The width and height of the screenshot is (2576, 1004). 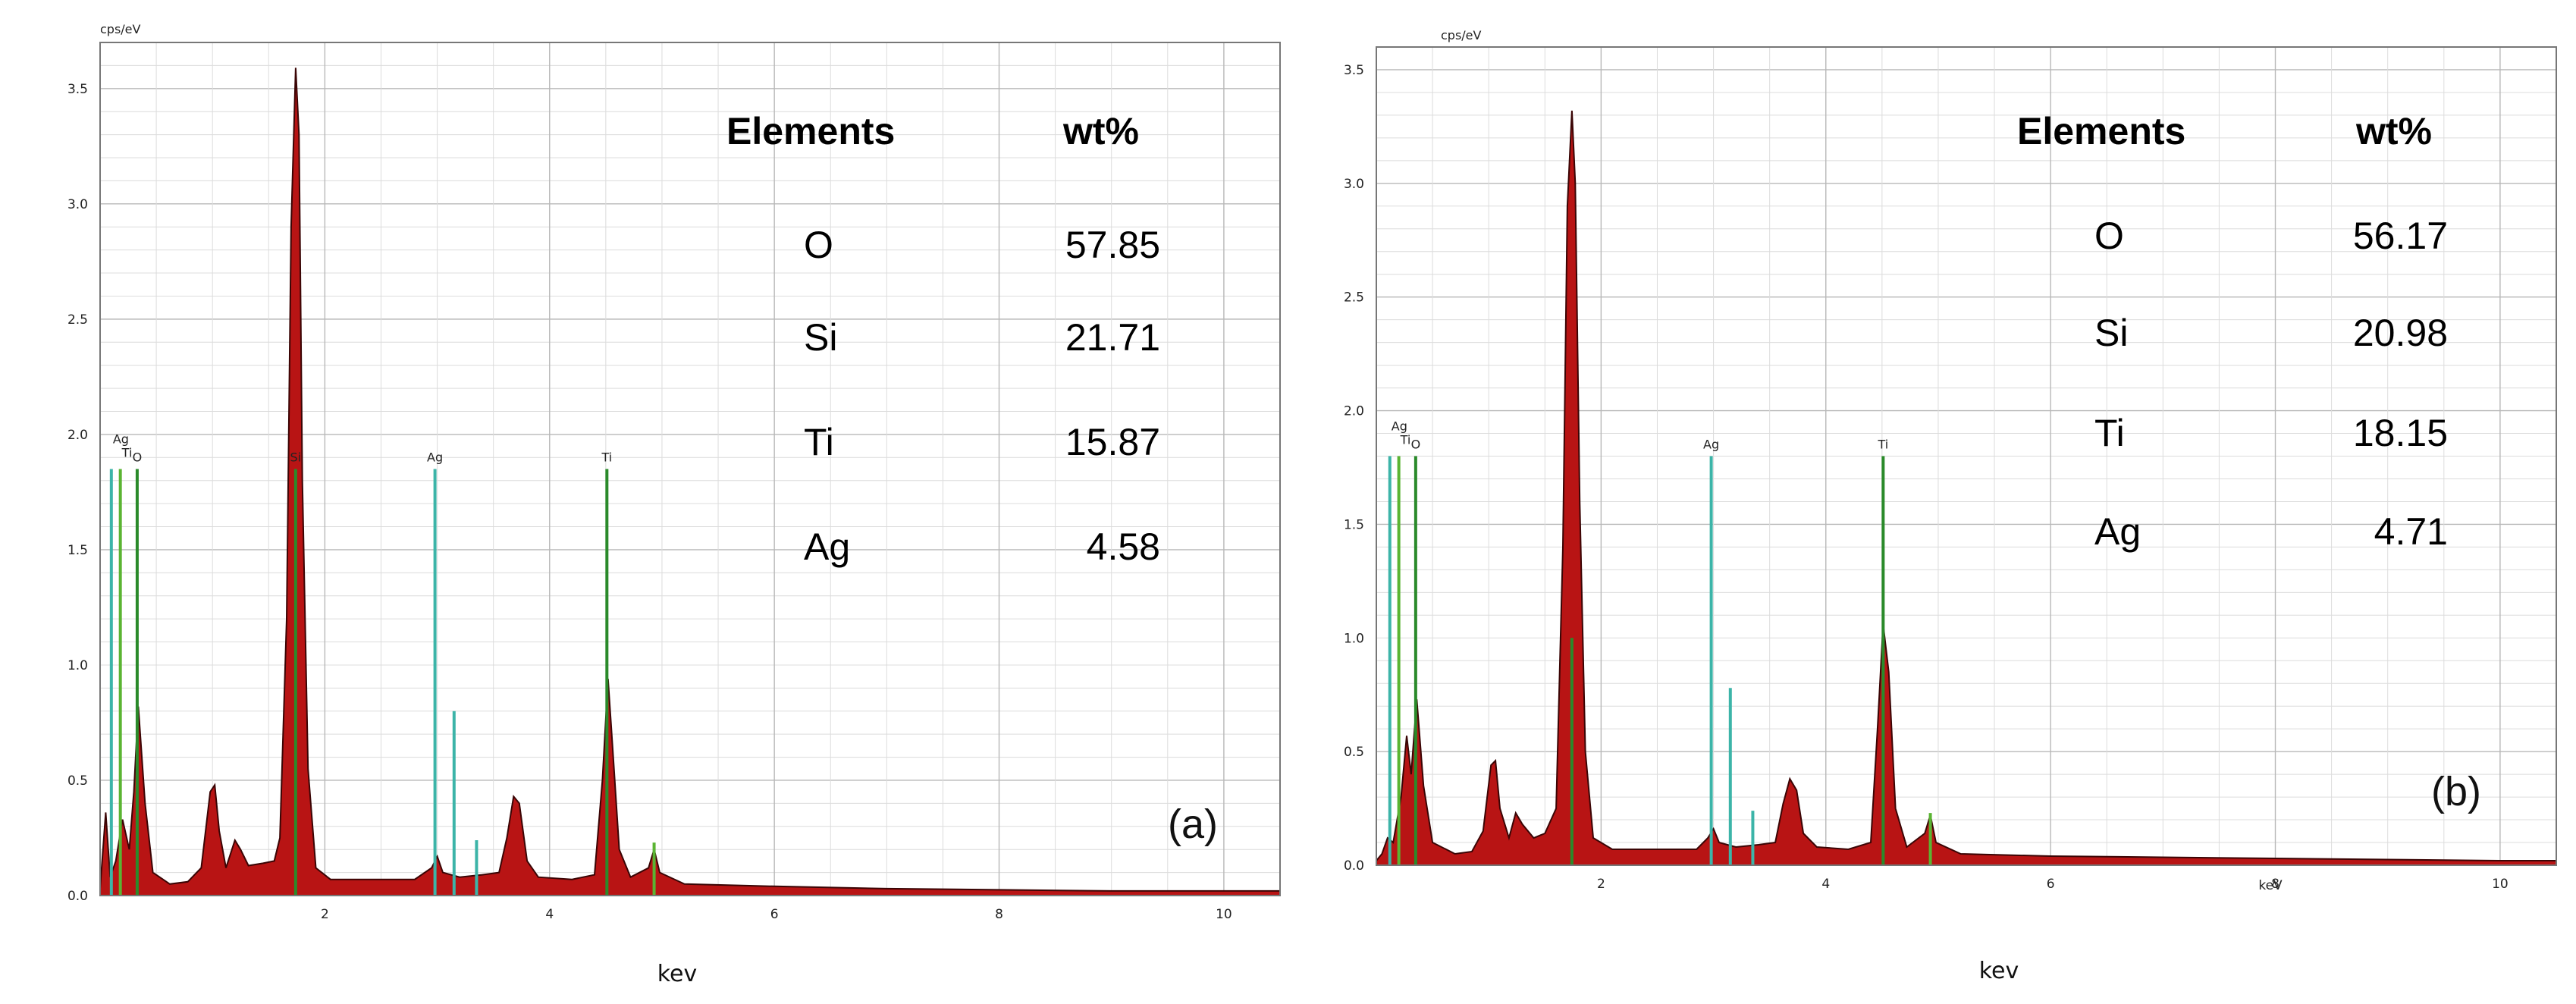 What do you see at coordinates (2400, 333) in the screenshot?
I see `table-value-si: 20.98` at bounding box center [2400, 333].